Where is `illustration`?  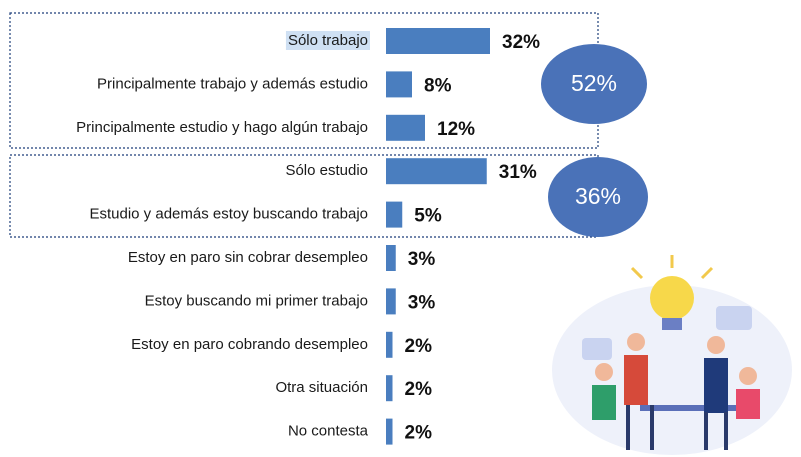
illustration is located at coordinates (672, 355).